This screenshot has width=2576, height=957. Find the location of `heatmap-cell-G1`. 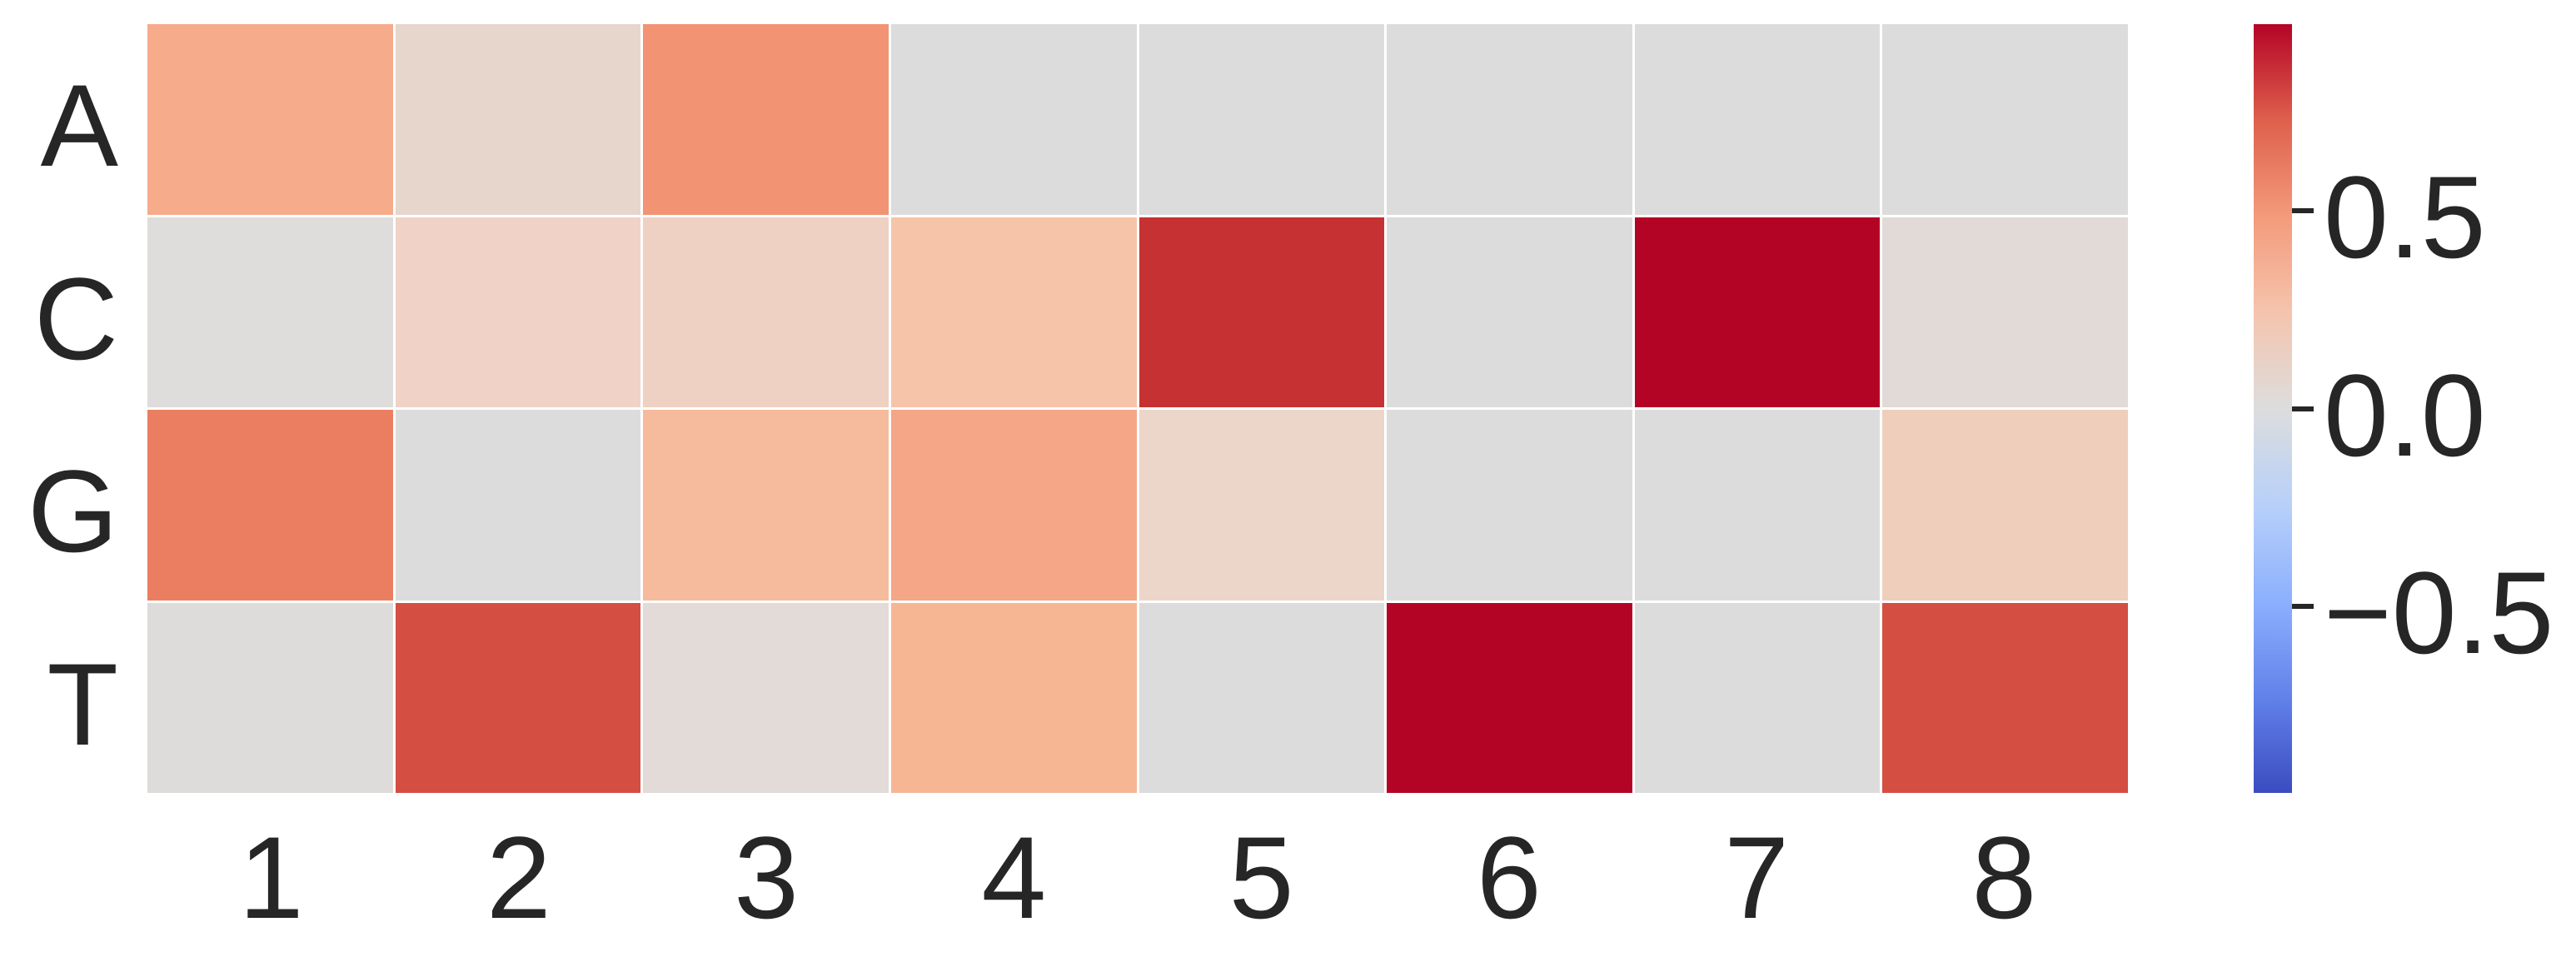

heatmap-cell-G1 is located at coordinates (270, 505).